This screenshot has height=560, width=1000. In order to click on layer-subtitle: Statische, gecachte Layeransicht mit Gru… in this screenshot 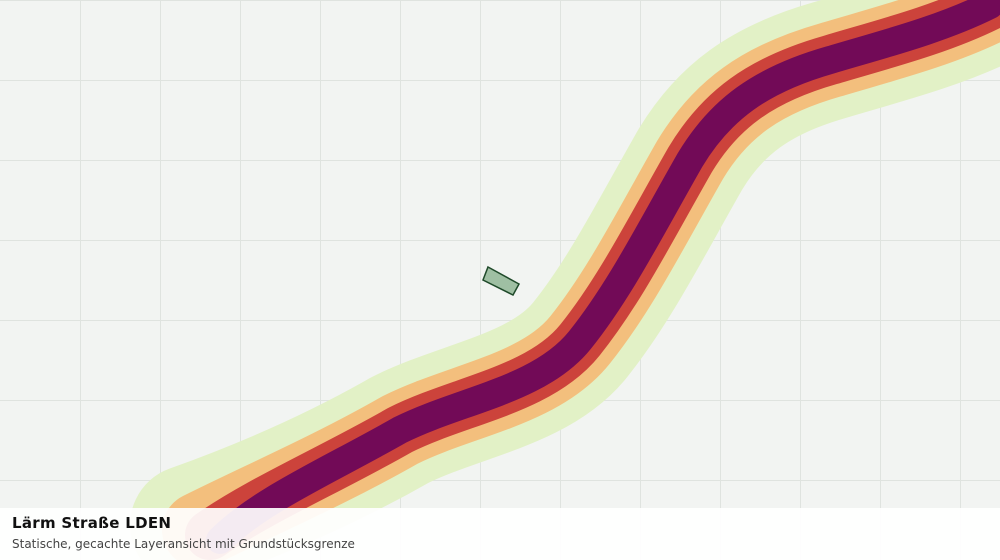, I will do `click(183, 544)`.